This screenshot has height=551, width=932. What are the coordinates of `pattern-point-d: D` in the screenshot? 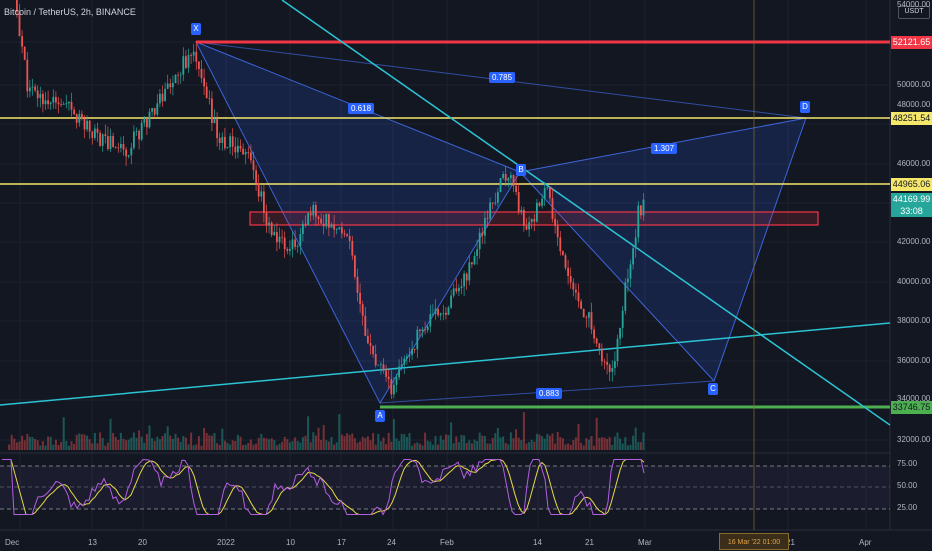 It's located at (805, 107).